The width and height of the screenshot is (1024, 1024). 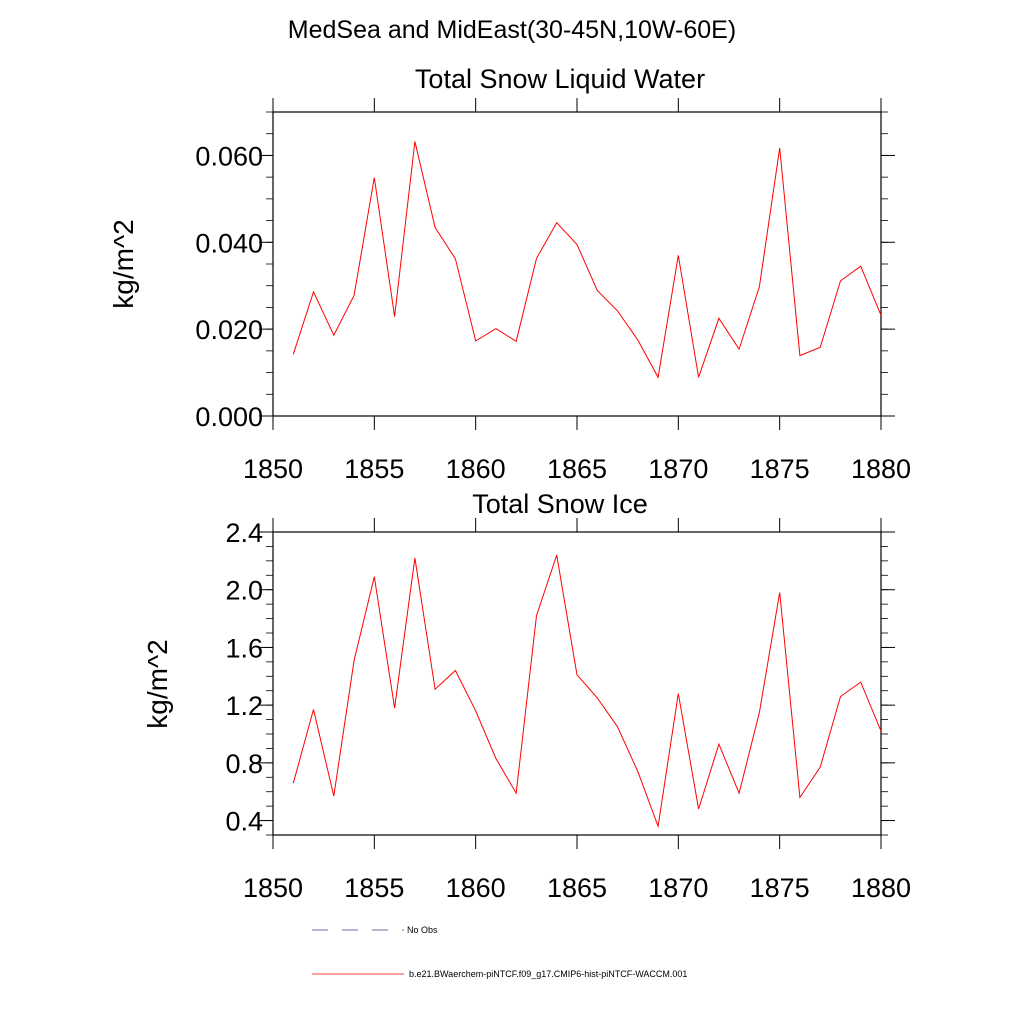 What do you see at coordinates (229, 330) in the screenshot?
I see `y-tick-label: 0.020` at bounding box center [229, 330].